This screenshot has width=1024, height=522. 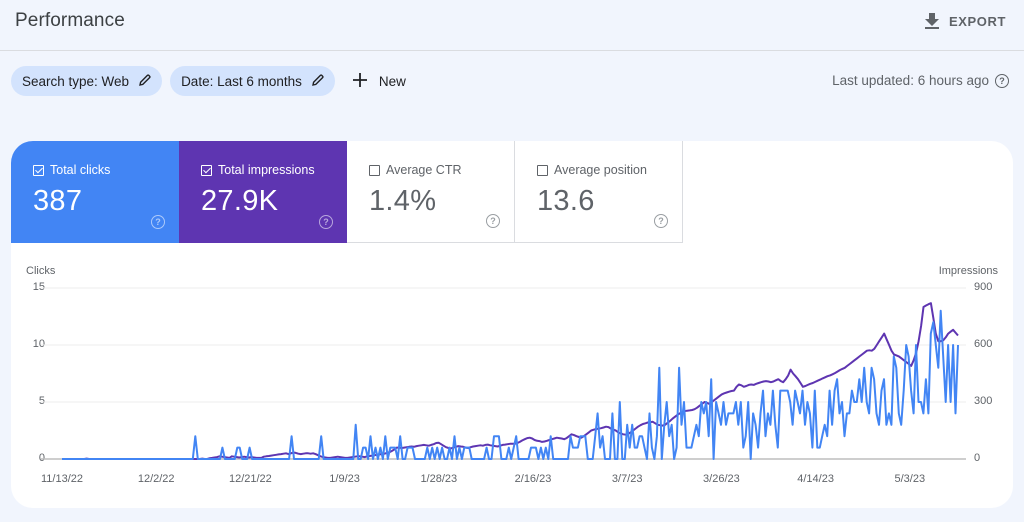 I want to click on new-filter-button: New, so click(x=379, y=81).